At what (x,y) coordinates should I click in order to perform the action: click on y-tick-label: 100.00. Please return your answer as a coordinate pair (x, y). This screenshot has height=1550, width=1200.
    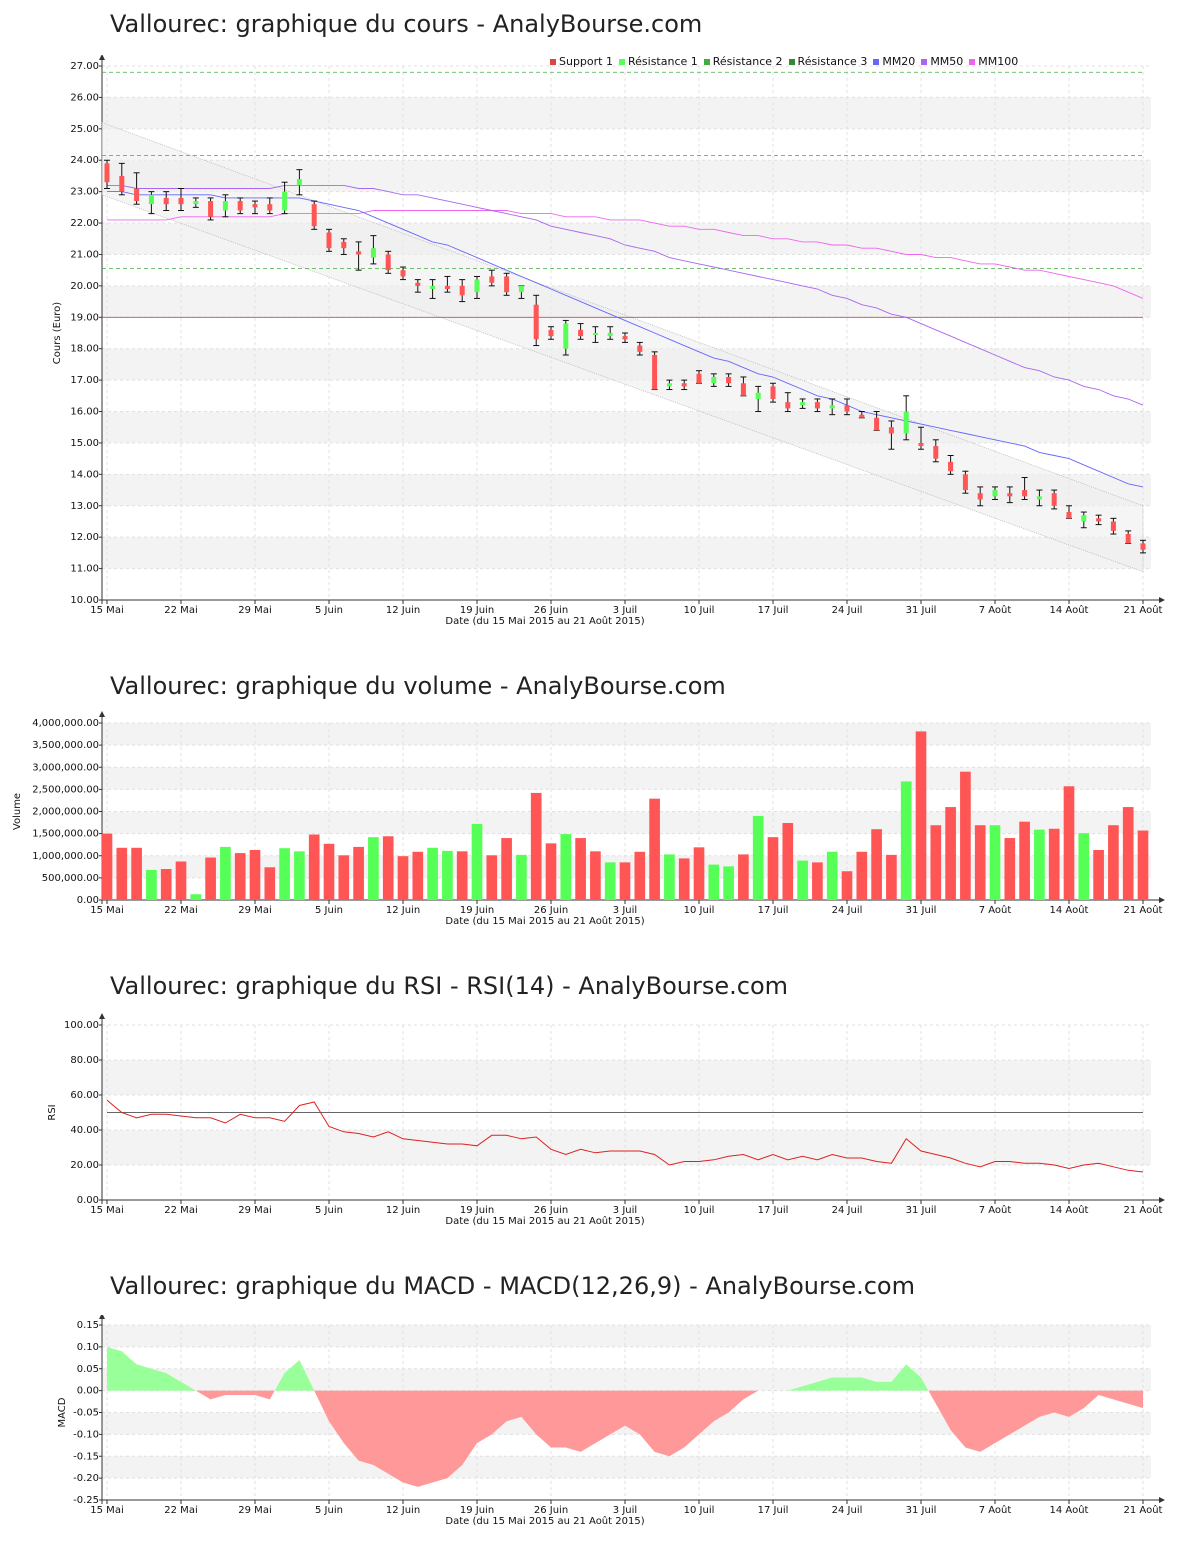
    Looking at the image, I should click on (81, 1025).